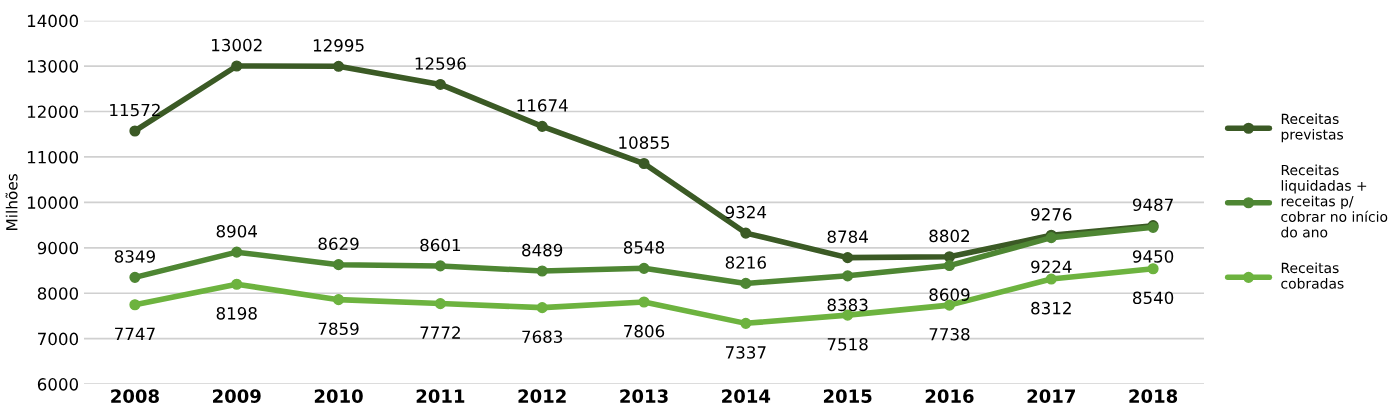 The width and height of the screenshot is (1400, 413). What do you see at coordinates (236, 313) in the screenshot?
I see `data-label: 8198` at bounding box center [236, 313].